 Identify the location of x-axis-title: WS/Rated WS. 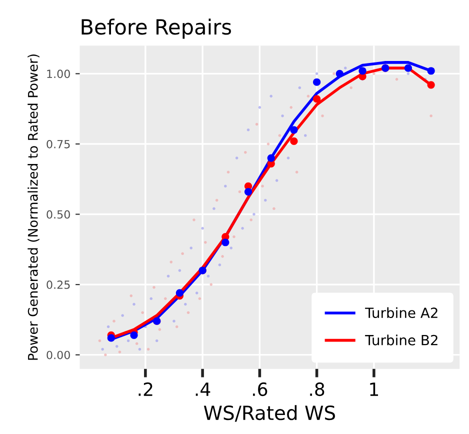
(269, 413).